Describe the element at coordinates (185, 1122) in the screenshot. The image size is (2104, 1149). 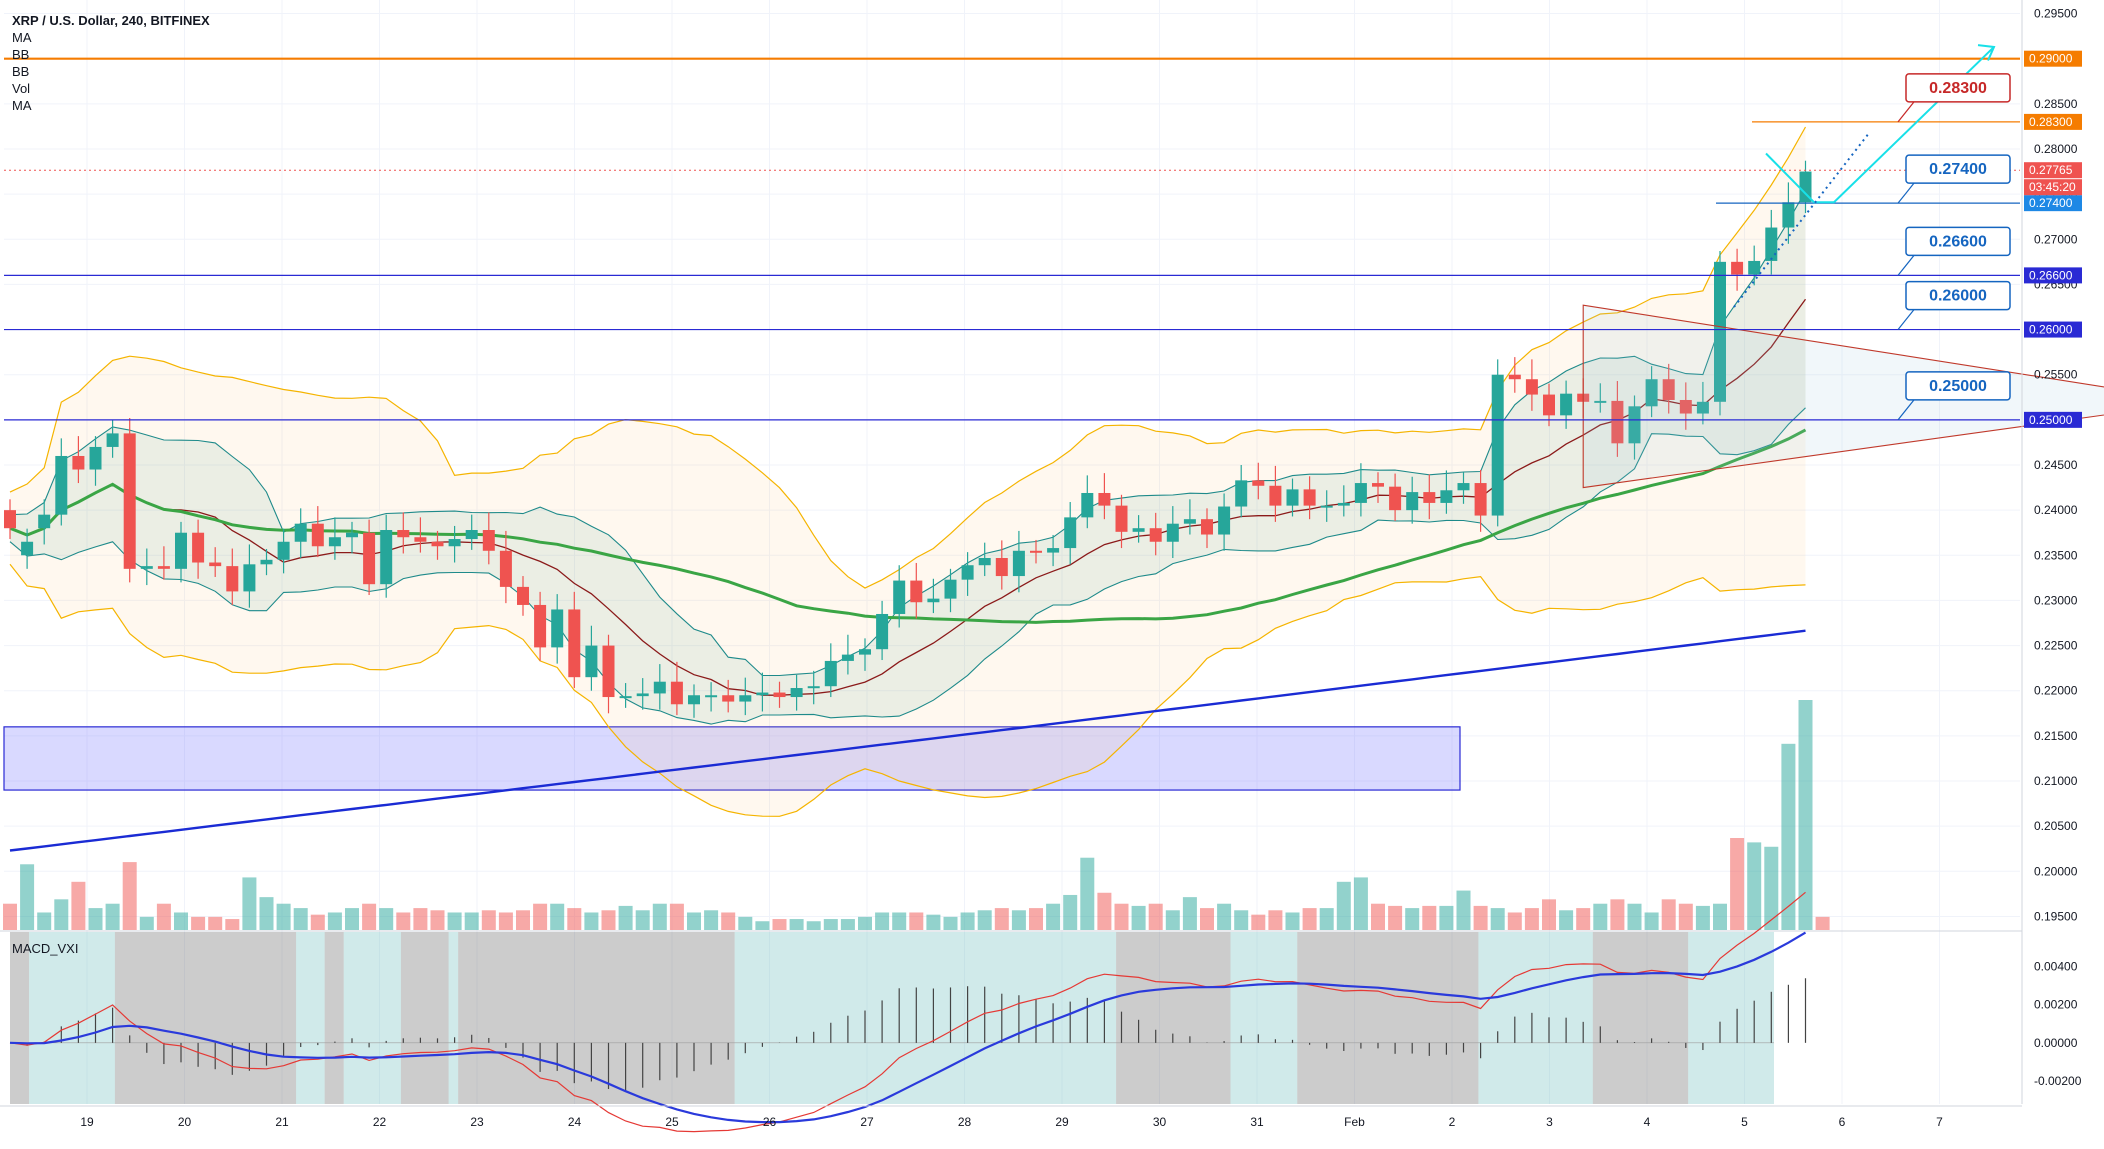
I see `x-tick-label: 20` at that location.